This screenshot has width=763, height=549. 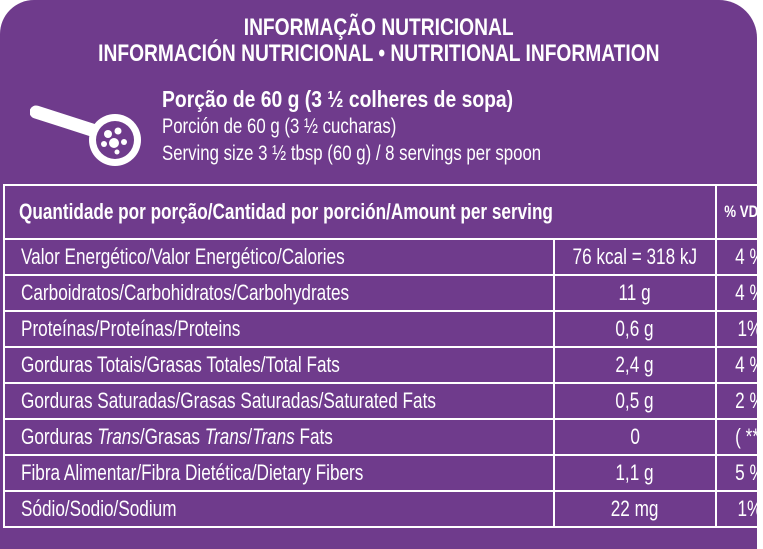 I want to click on serving-es: Porción de 60 g (3 ½ cucharas), so click(x=279, y=126).